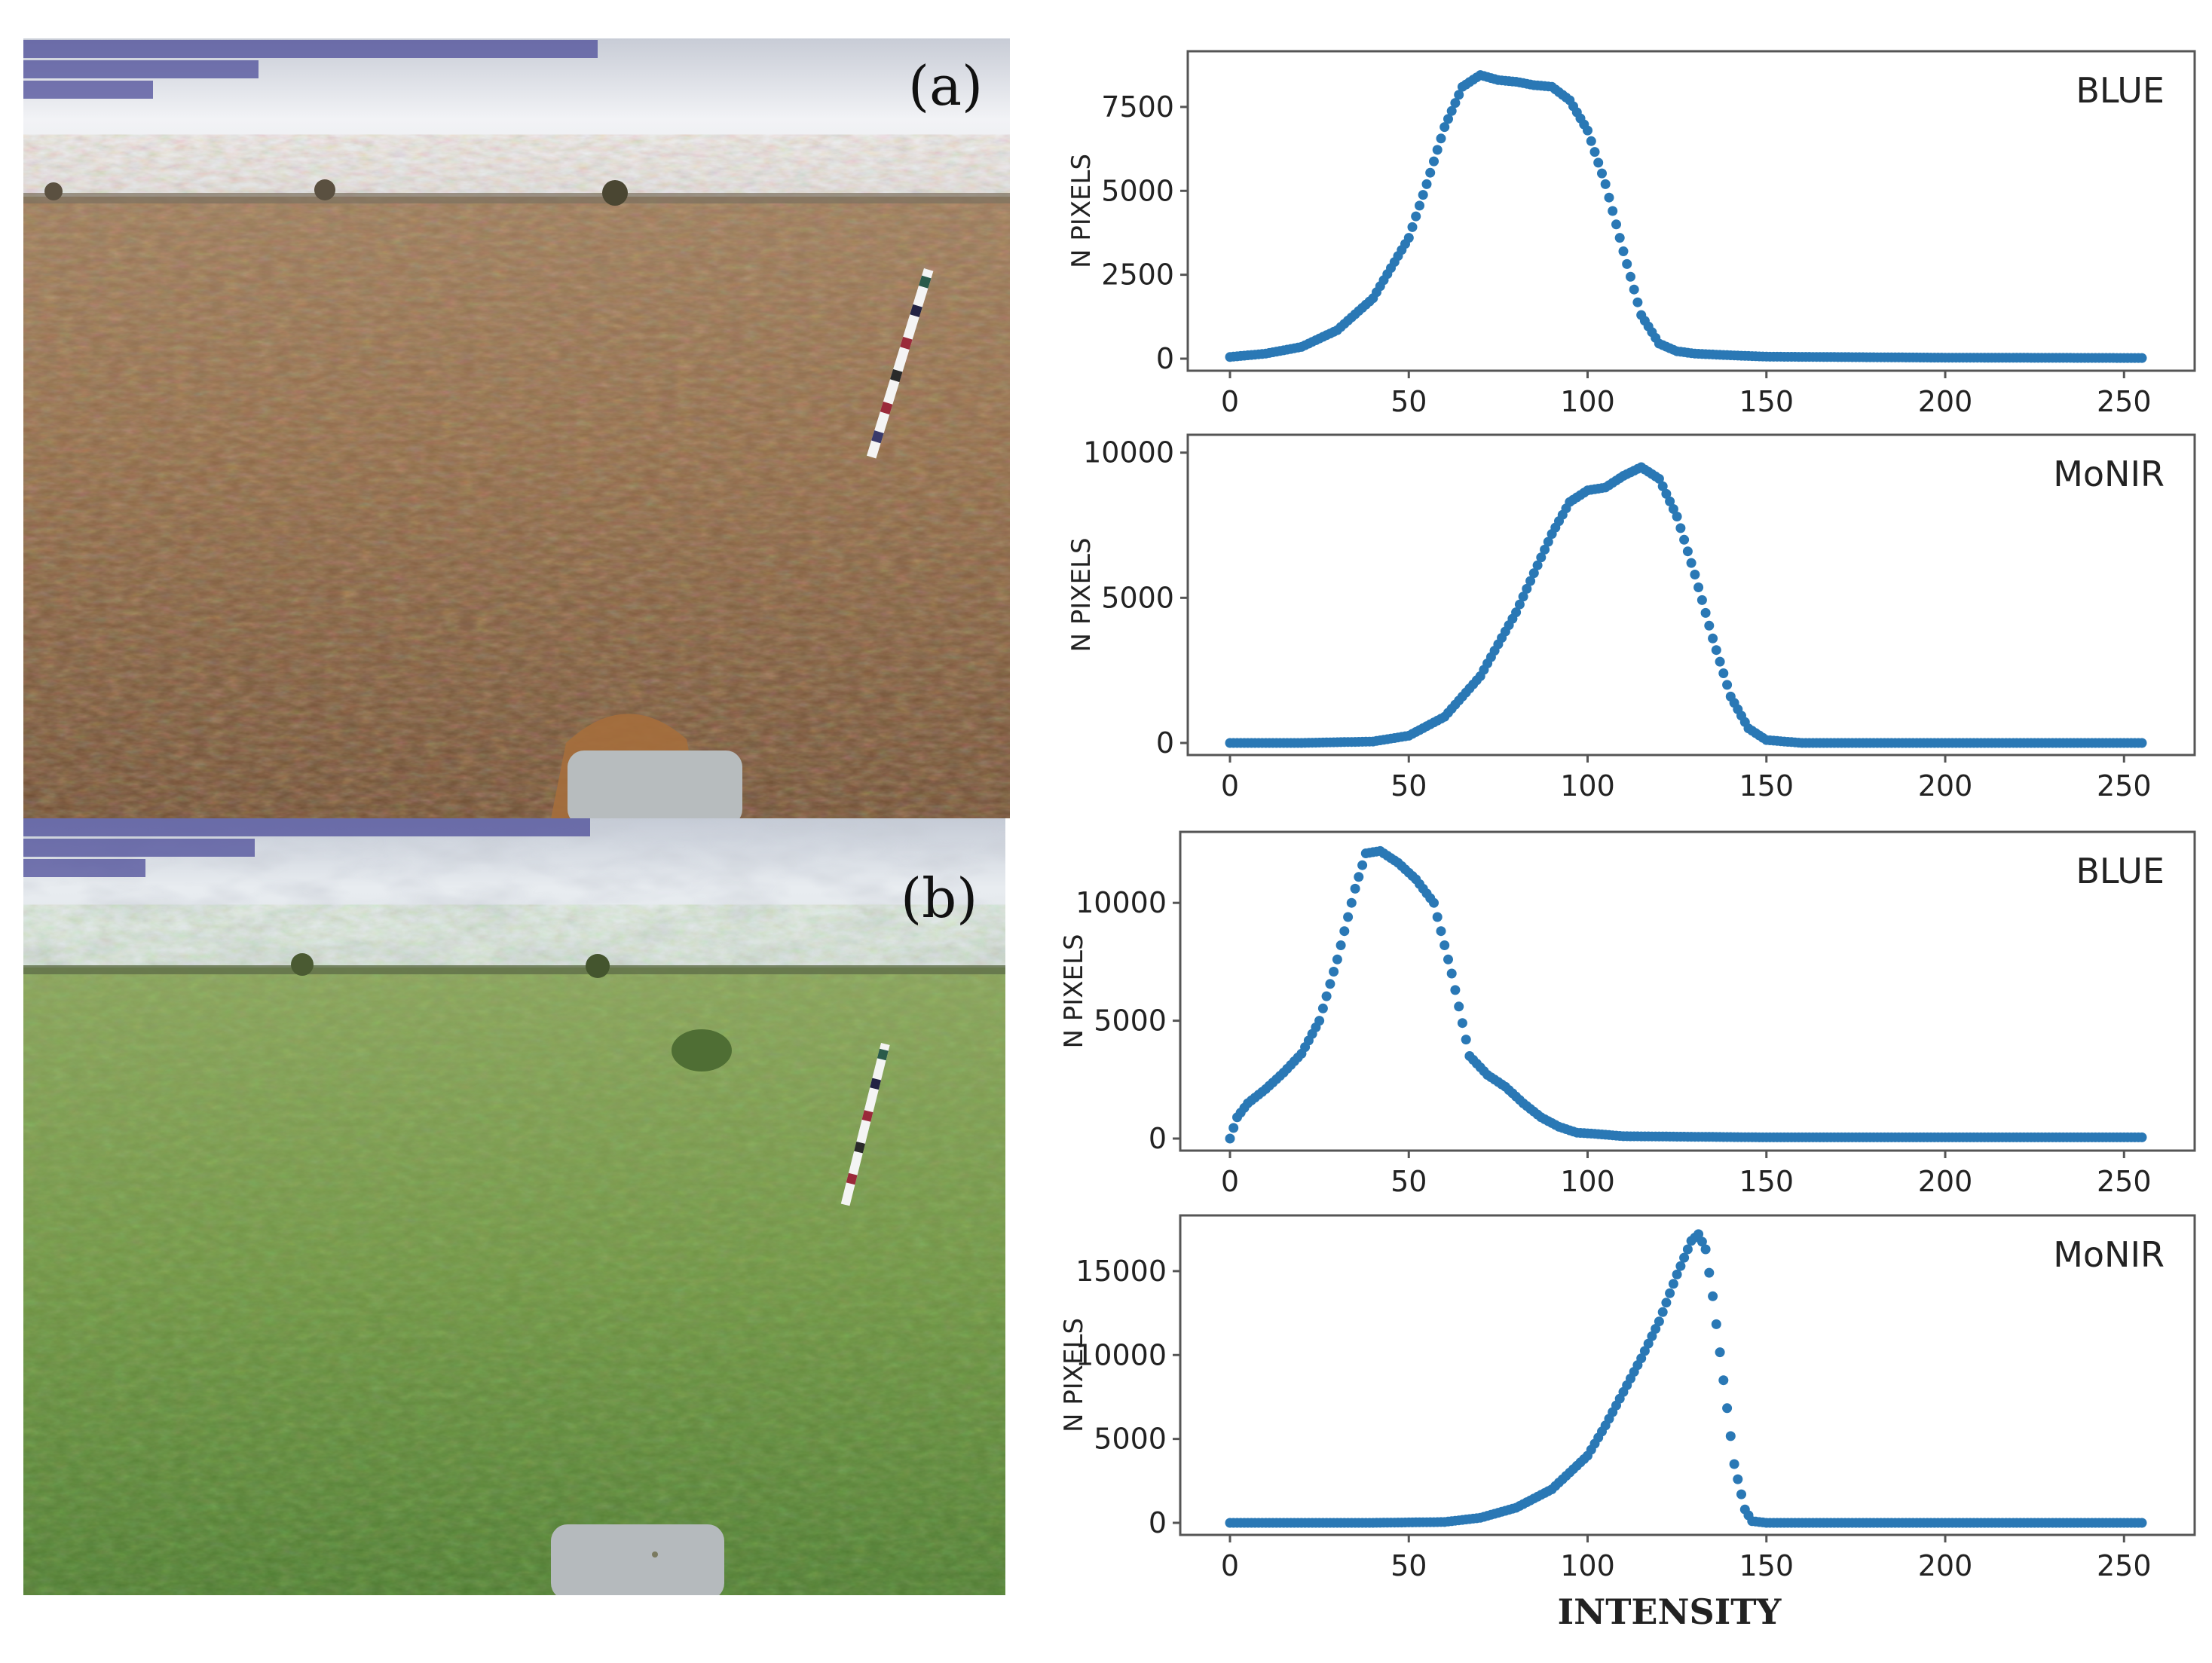 Image resolution: width=2212 pixels, height=1663 pixels. What do you see at coordinates (1138, 597) in the screenshot?
I see `y-tick-label: 5000` at bounding box center [1138, 597].